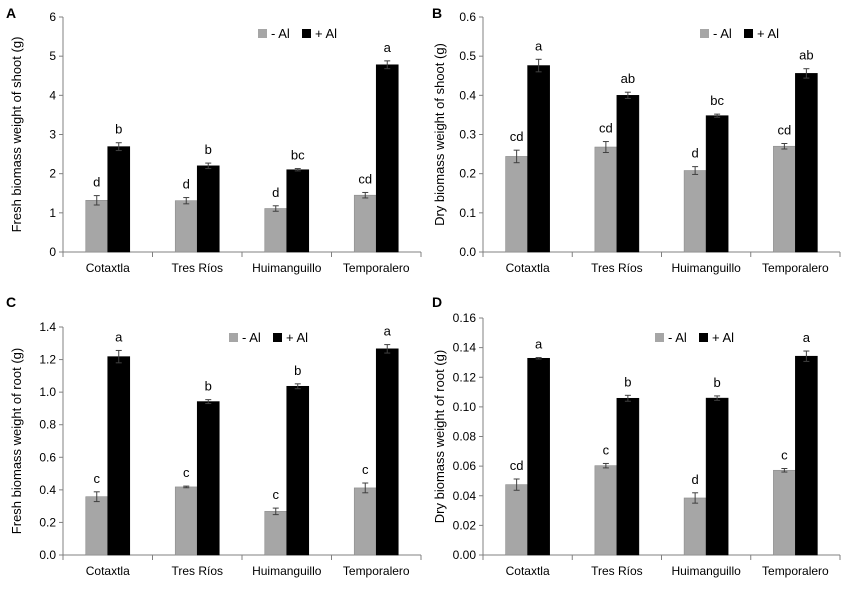 Image resolution: width=856 pixels, height=591 pixels. What do you see at coordinates (437, 13) in the screenshot?
I see `panel-label: B` at bounding box center [437, 13].